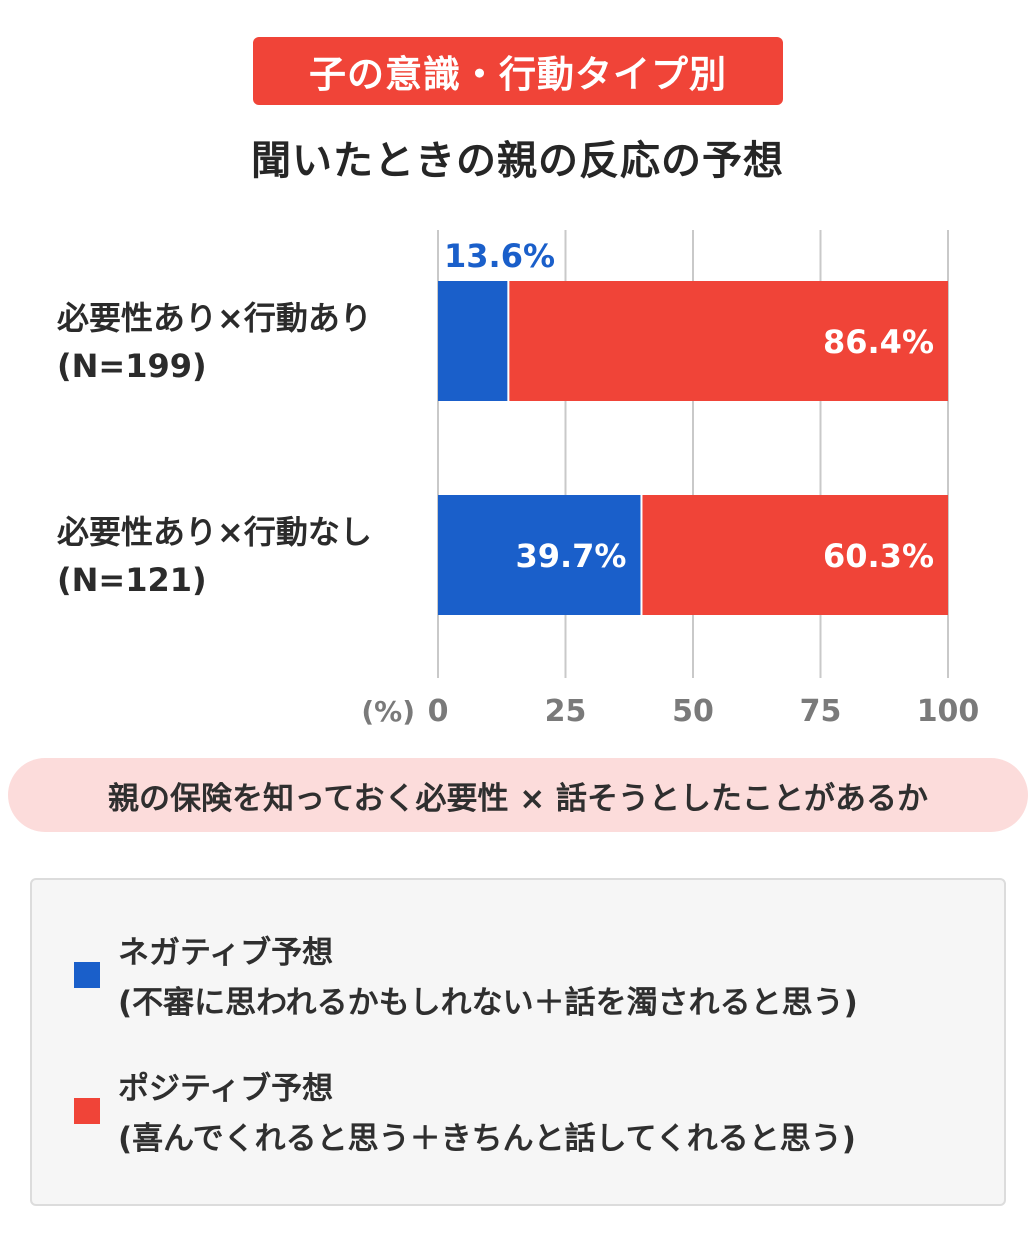 The width and height of the screenshot is (1035, 1242). I want to click on legend-positive-desc: (喜んでくれると思う＋きちんと話してくれると思う), so click(487, 1139).